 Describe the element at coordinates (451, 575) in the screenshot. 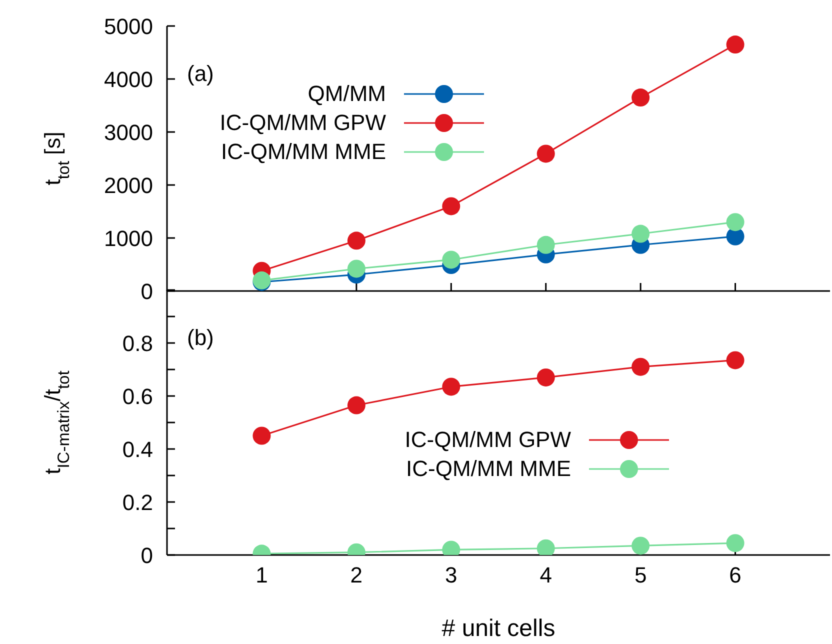

I see `x-tick-label: 3` at that location.